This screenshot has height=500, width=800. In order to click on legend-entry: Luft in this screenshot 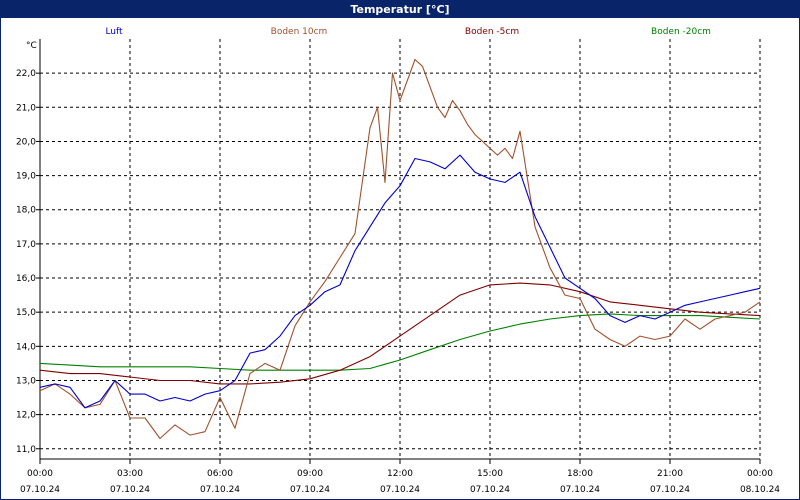, I will do `click(114, 32)`.